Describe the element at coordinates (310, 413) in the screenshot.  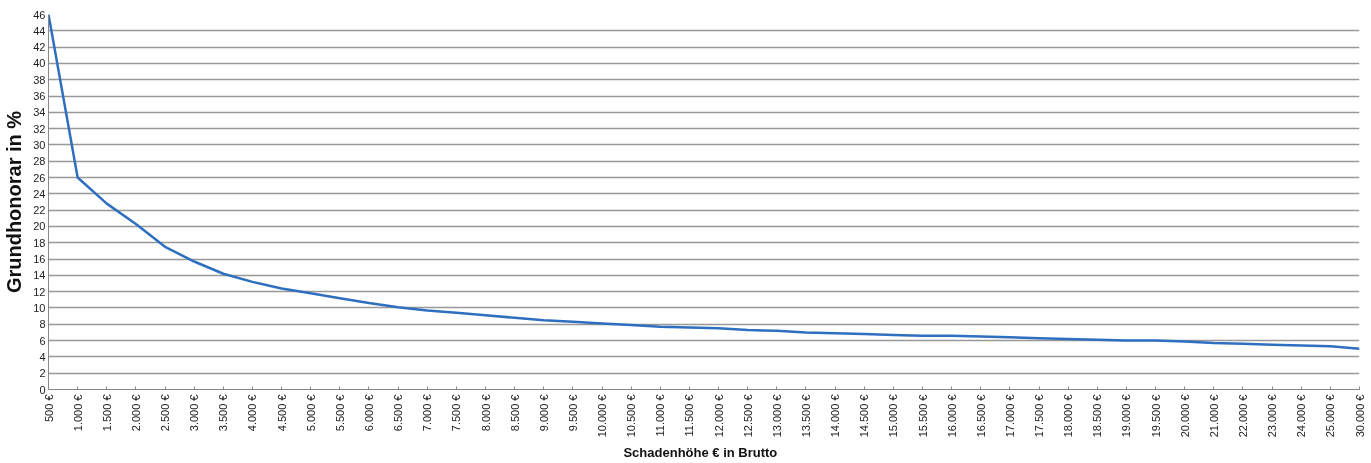
I see `x-tick-label: 5.000 €` at that location.